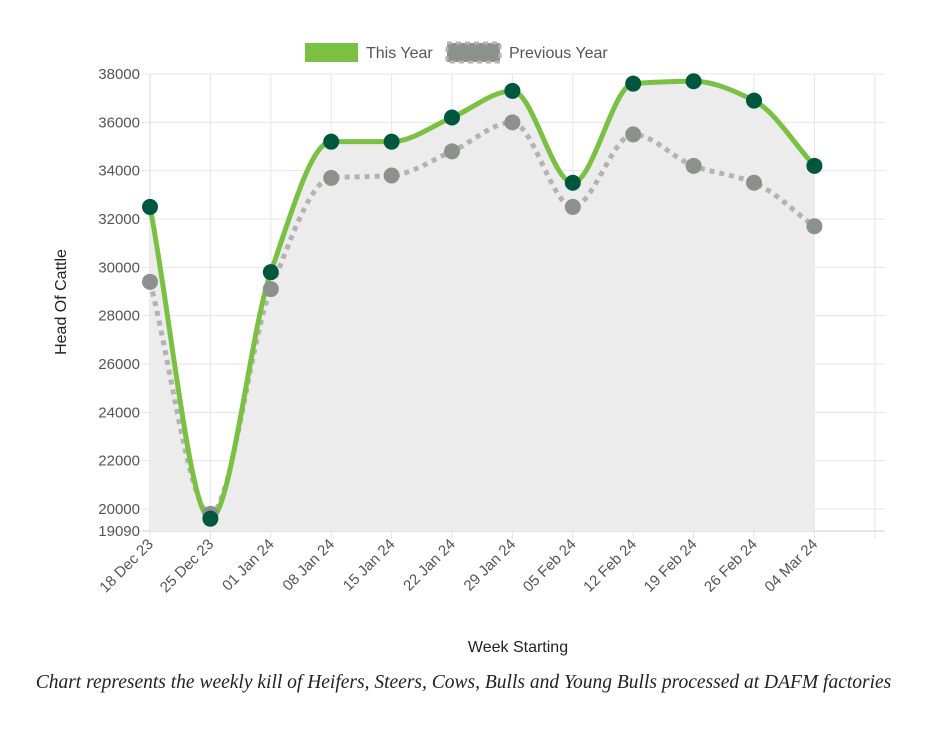  I want to click on x-tick-label: 08 Jan 24, so click(308, 565).